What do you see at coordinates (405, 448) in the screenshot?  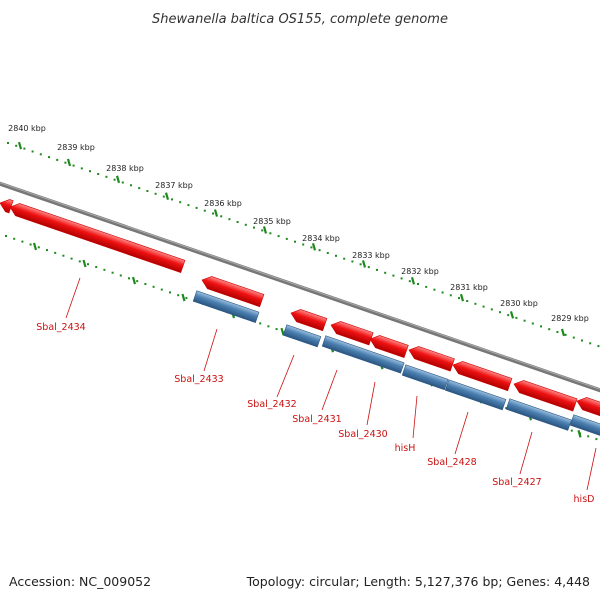 I see `gene-label: hisH` at bounding box center [405, 448].